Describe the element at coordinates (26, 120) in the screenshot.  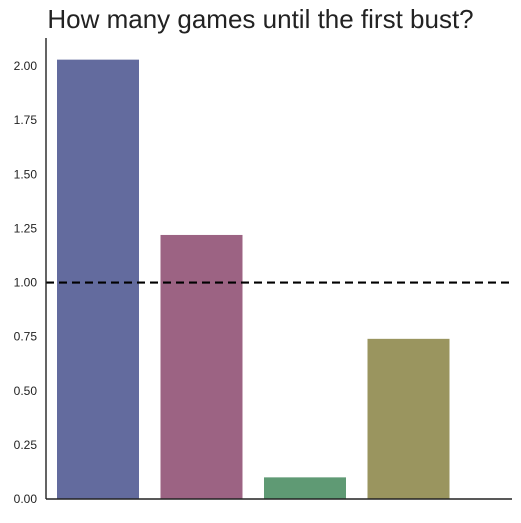
I see `y-tick-label: 1.75` at that location.